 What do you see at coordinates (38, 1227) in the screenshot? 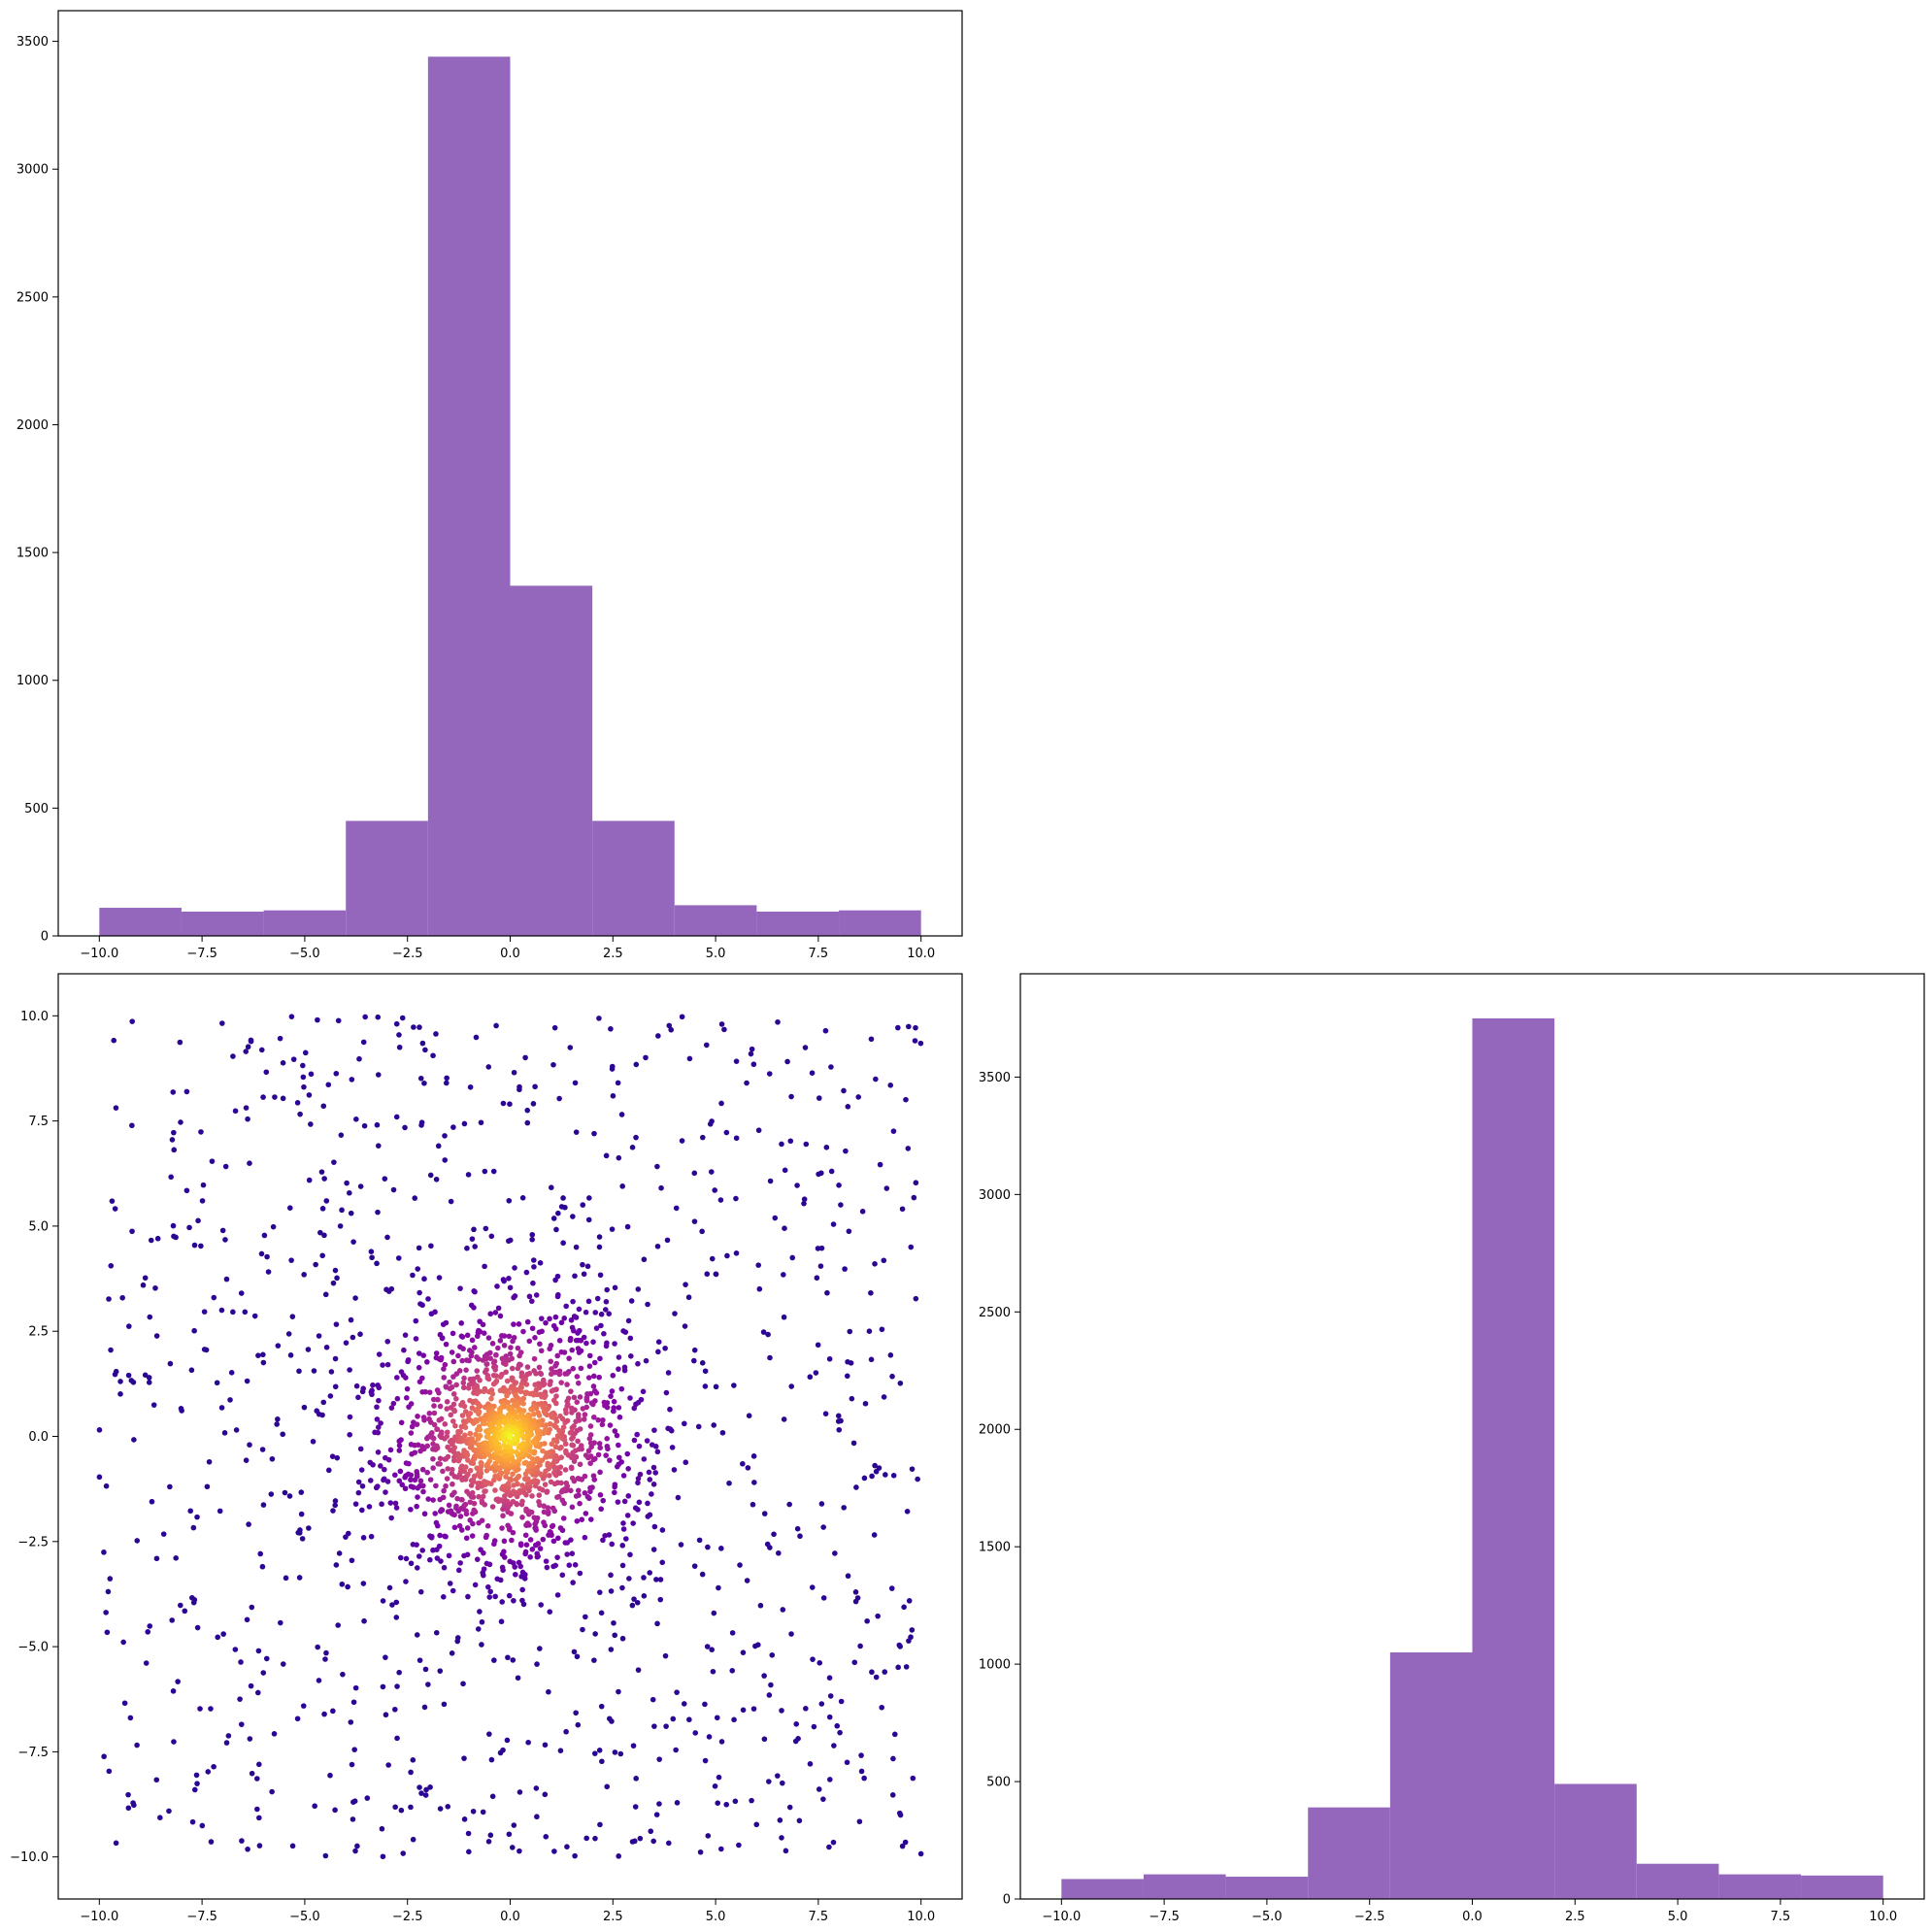
I see `y-tick-label: 5.0` at bounding box center [38, 1227].